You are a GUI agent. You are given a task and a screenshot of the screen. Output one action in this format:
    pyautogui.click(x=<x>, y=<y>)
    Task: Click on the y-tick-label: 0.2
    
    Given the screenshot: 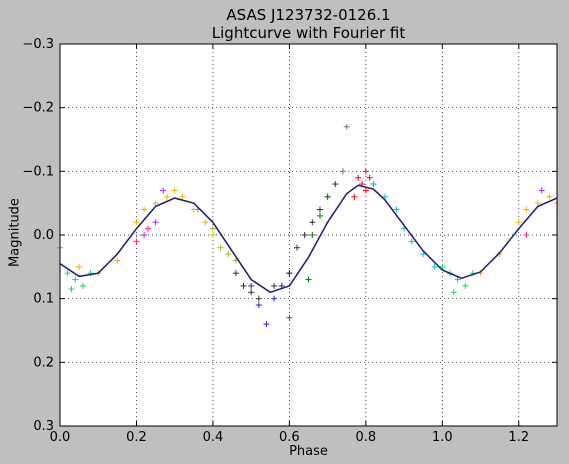 What is the action you would take?
    pyautogui.click(x=43, y=362)
    